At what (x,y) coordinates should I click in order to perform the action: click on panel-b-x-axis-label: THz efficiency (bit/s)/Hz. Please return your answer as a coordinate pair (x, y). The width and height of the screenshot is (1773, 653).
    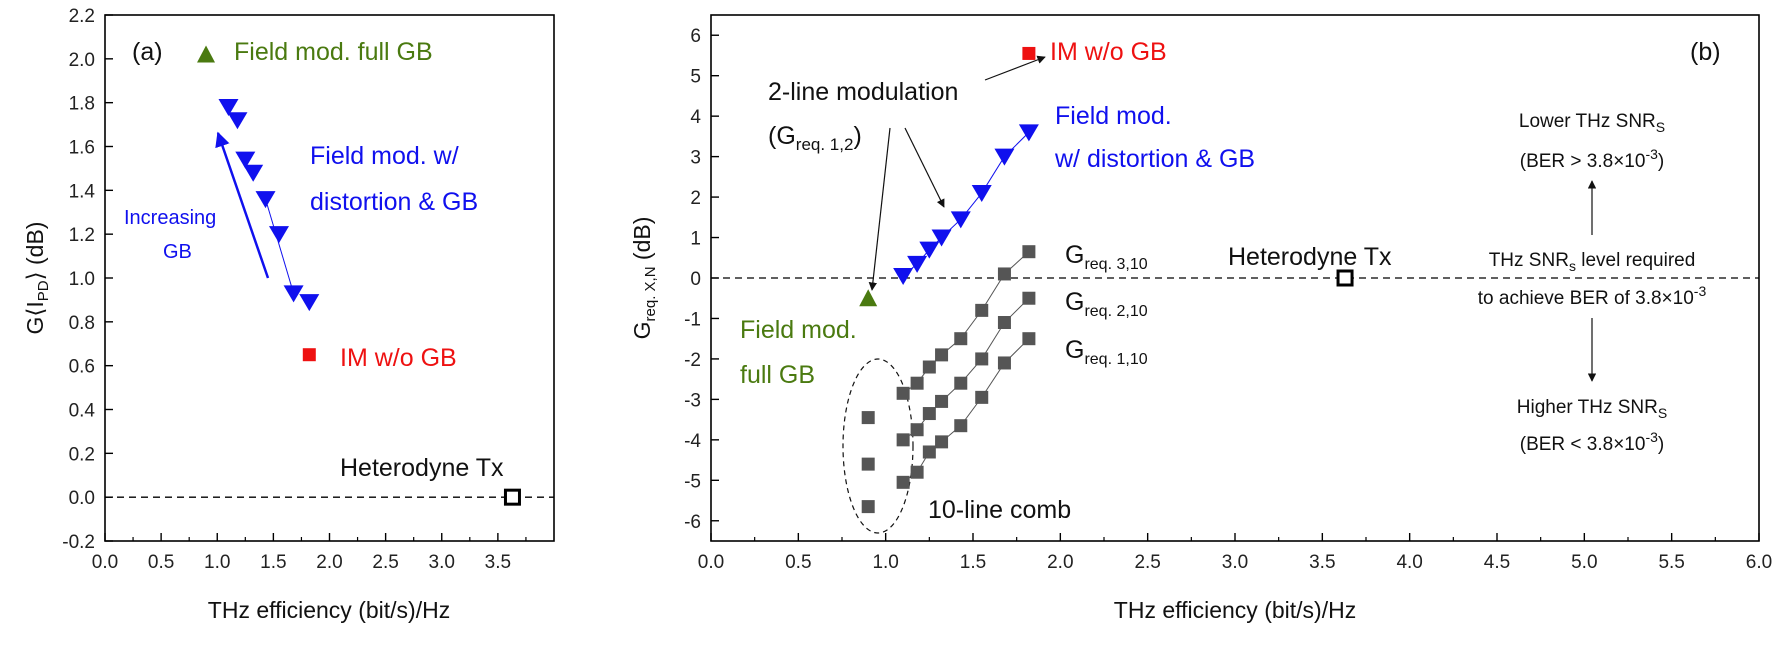
    Looking at the image, I should click on (1235, 610).